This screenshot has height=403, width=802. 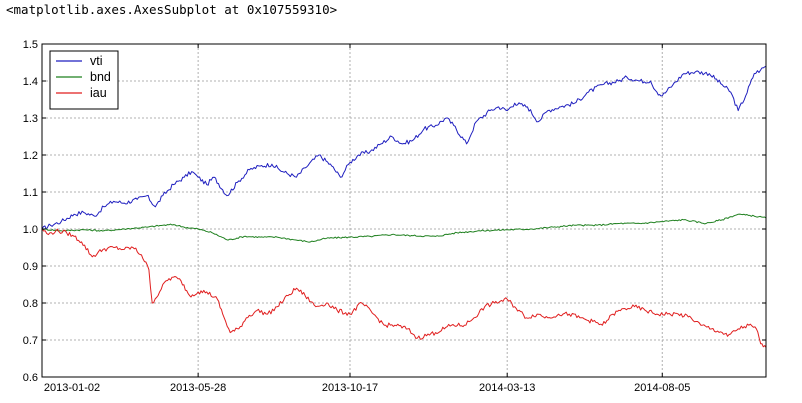 What do you see at coordinates (30, 267) in the screenshot?
I see `y-tick-label: 0.9` at bounding box center [30, 267].